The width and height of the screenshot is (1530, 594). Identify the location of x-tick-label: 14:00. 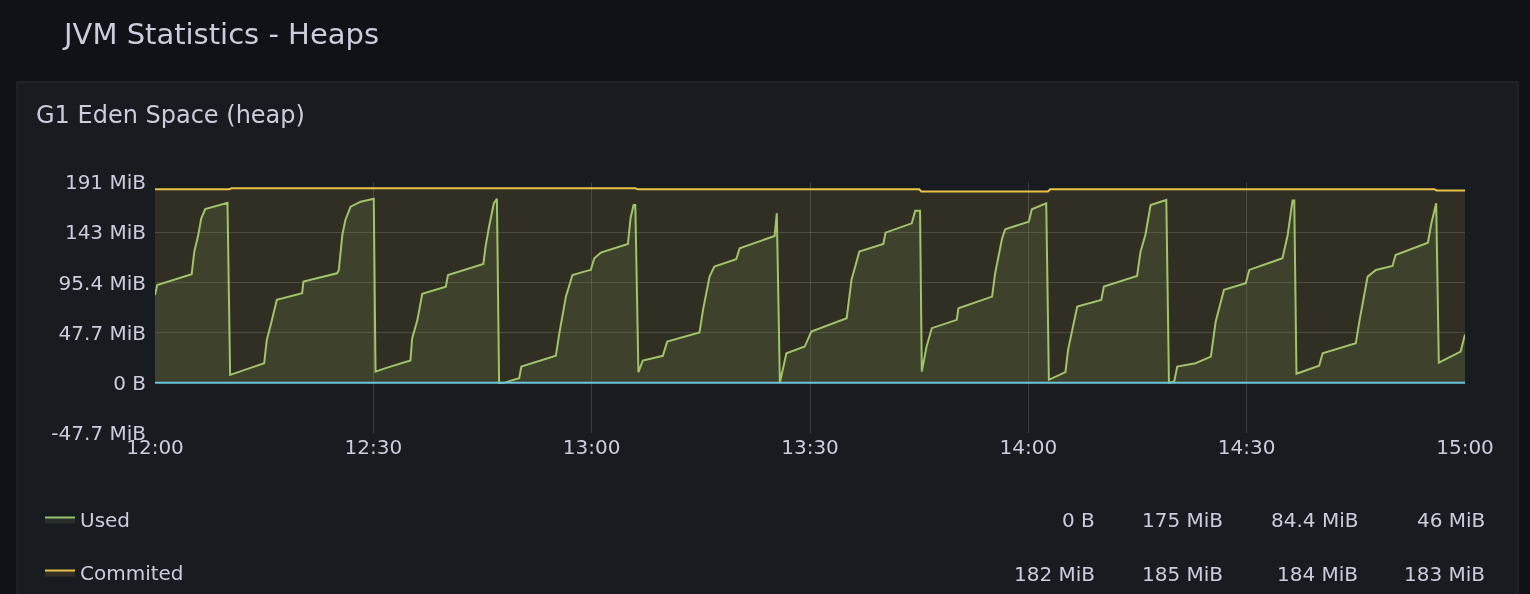
(1028, 447).